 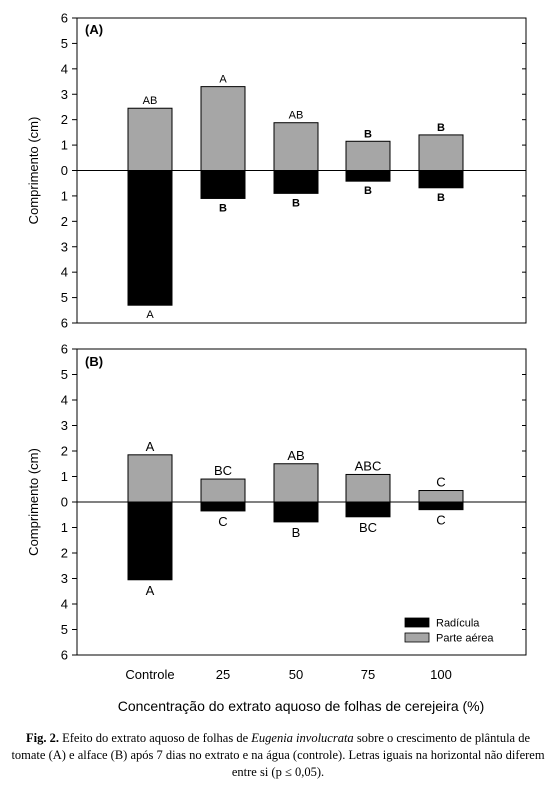 What do you see at coordinates (302, 738) in the screenshot?
I see `caption-species: Eugenia involucrata` at bounding box center [302, 738].